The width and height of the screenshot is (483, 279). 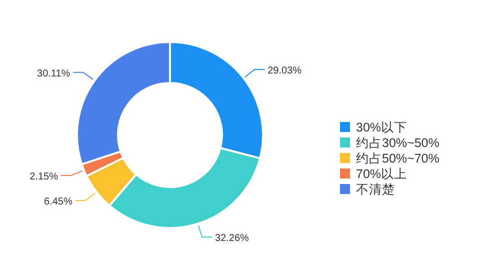 What do you see at coordinates (58, 202) in the screenshot?
I see `data-label: 6.45%` at bounding box center [58, 202].